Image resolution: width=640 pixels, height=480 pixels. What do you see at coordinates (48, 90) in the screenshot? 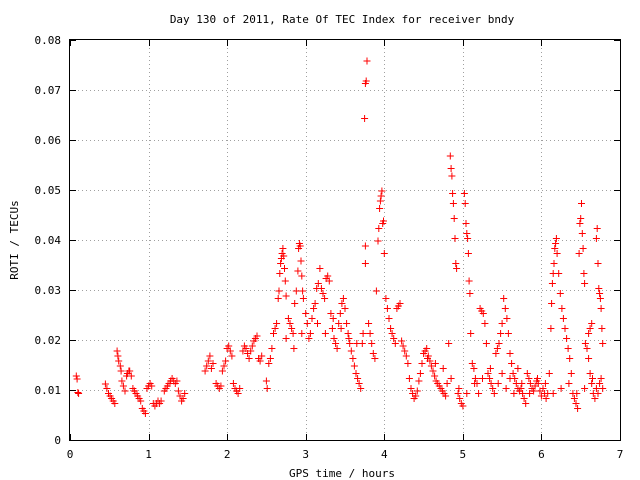
I see `y-tick-label: 0.07` at bounding box center [48, 90].